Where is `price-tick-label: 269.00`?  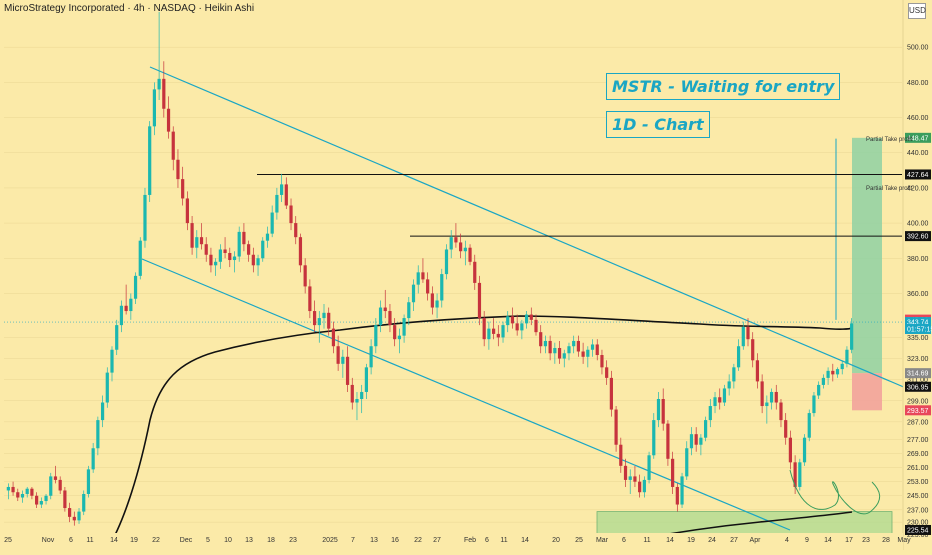 price-tick-label: 269.00 is located at coordinates (918, 454).